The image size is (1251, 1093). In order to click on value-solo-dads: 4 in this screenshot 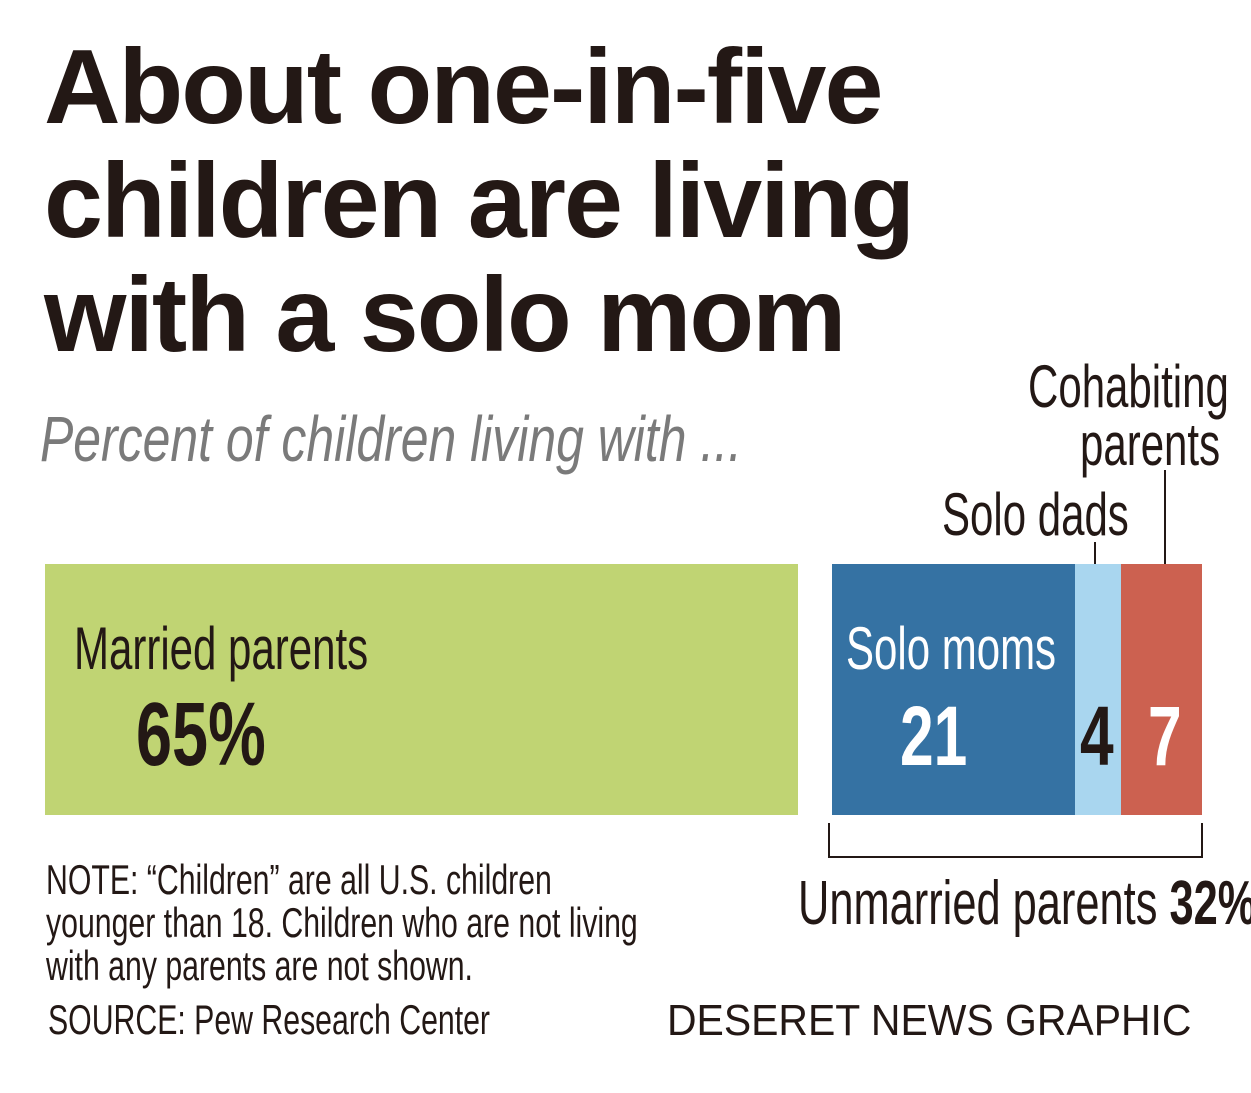, I will do `click(1097, 736)`.